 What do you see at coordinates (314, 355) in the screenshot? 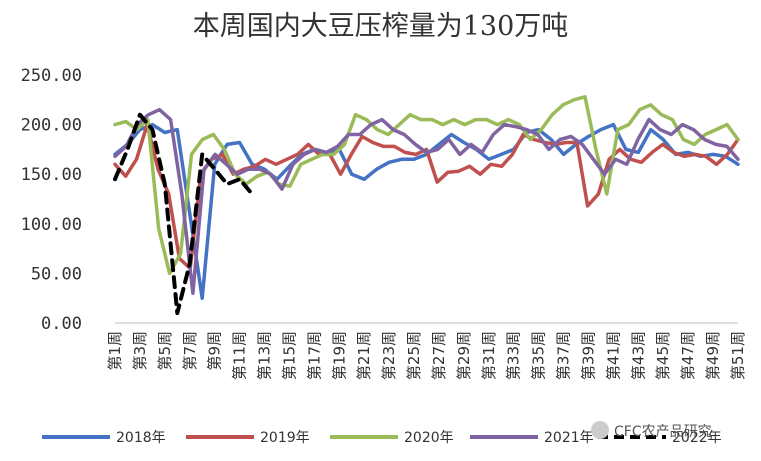
I see `x-tick-label: 第17周` at bounding box center [314, 355].